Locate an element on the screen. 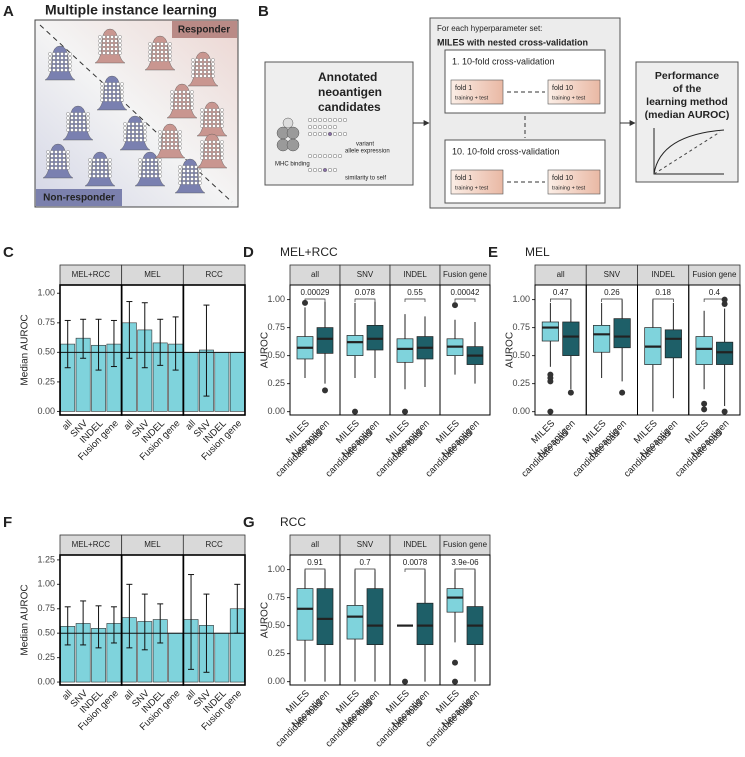 Image resolution: width=745 pixels, height=757 pixels. p-value: 0.18 is located at coordinates (663, 292).